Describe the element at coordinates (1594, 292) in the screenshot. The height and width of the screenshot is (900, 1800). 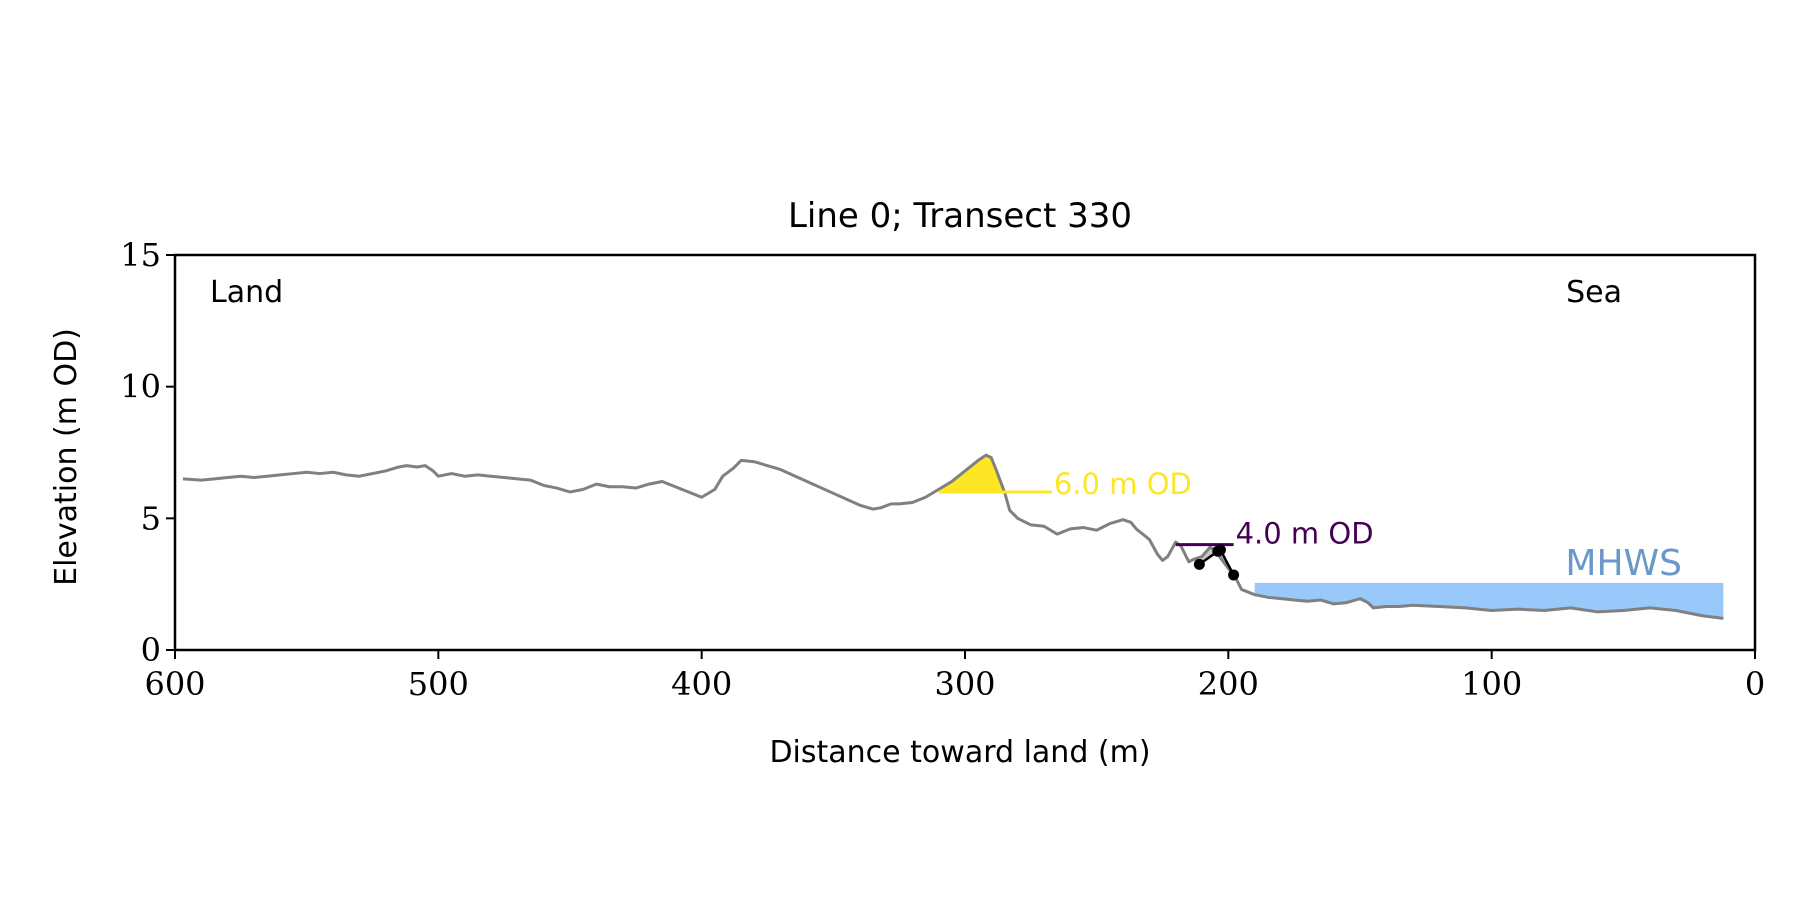
I see `sea-label: Sea` at that location.